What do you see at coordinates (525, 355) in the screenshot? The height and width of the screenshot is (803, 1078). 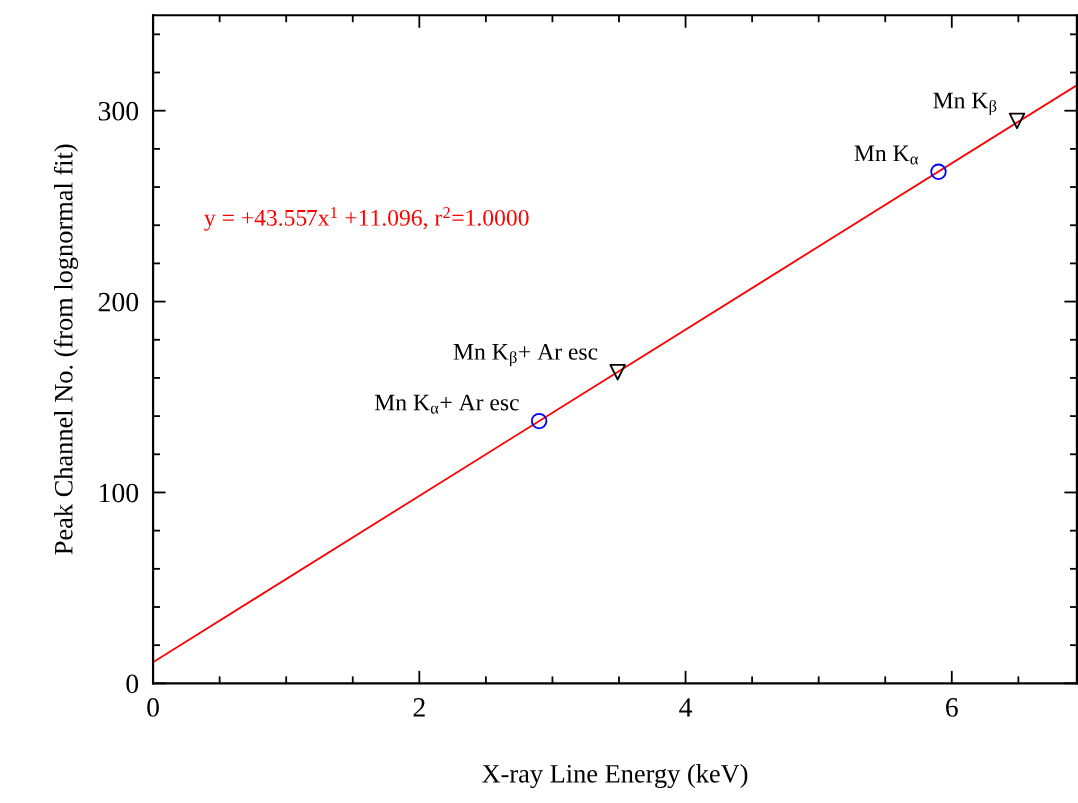 I see `annotation: Mn K$_{β}$+ Ar esc` at bounding box center [525, 355].